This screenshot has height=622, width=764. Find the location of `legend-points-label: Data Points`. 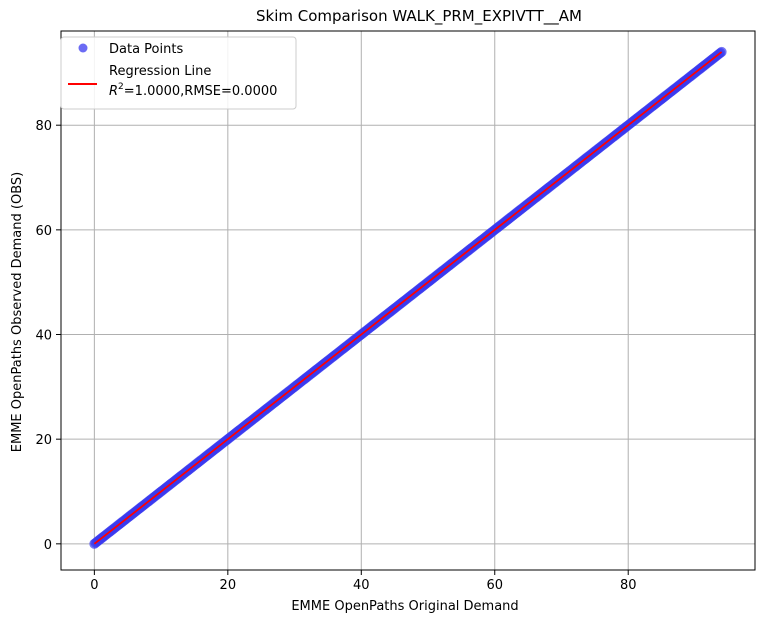

legend-points-label: Data Points is located at coordinates (146, 49).